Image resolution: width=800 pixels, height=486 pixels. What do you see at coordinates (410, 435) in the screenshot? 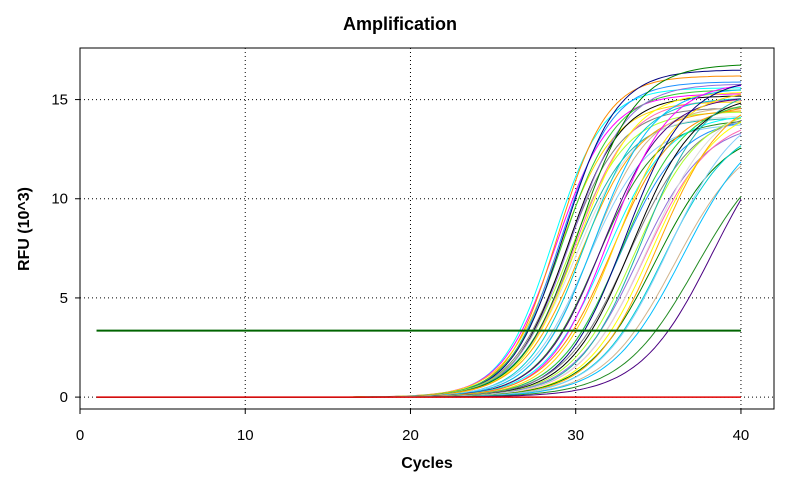
I see `x-tick-label: 20` at bounding box center [410, 435].